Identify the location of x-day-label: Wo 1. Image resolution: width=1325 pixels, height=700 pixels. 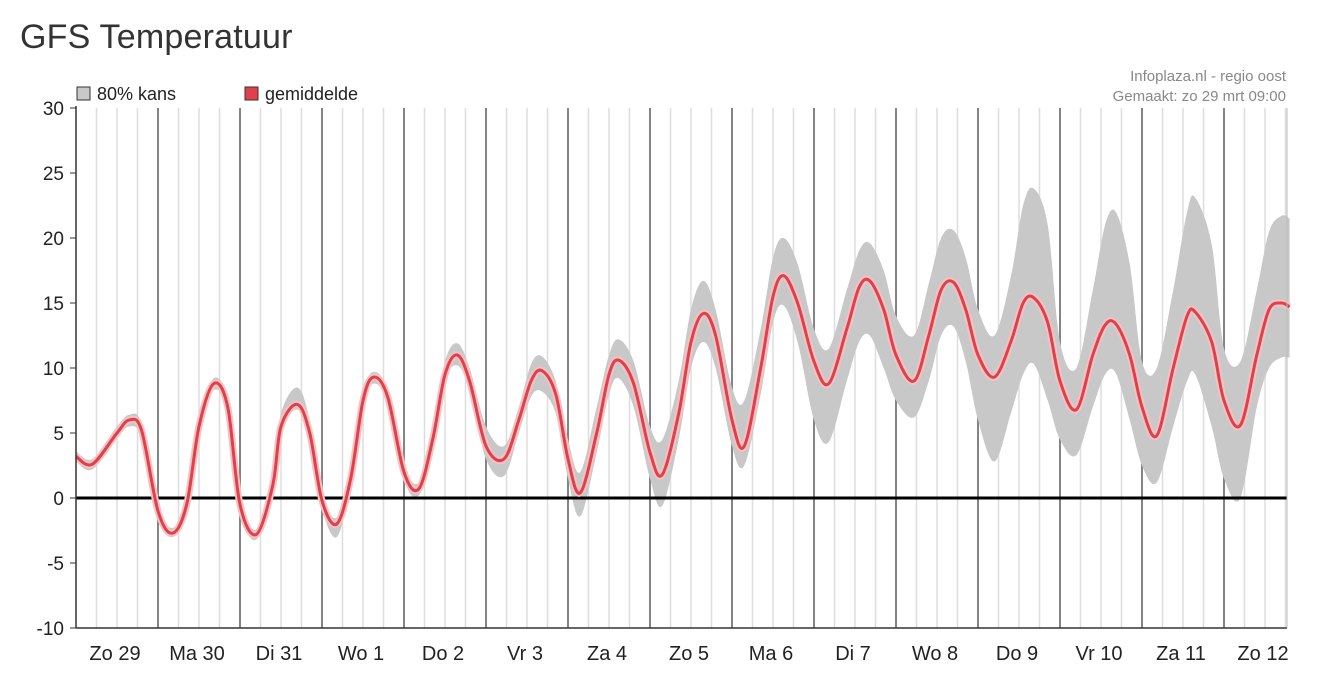
(361, 654).